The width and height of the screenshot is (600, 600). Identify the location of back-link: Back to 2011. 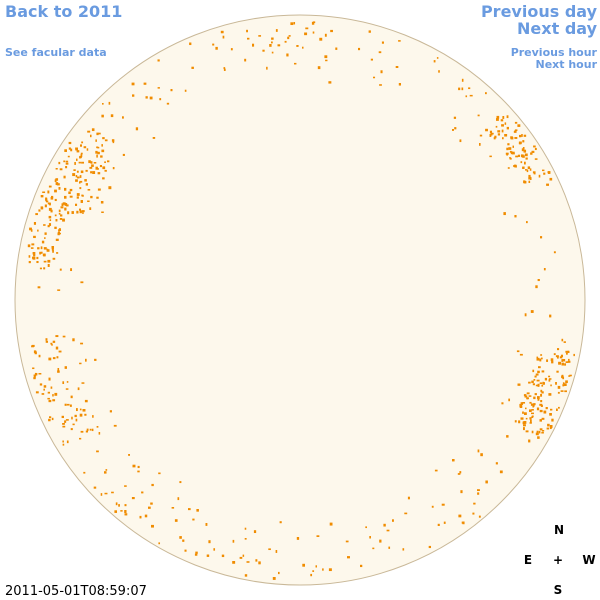
(63, 11).